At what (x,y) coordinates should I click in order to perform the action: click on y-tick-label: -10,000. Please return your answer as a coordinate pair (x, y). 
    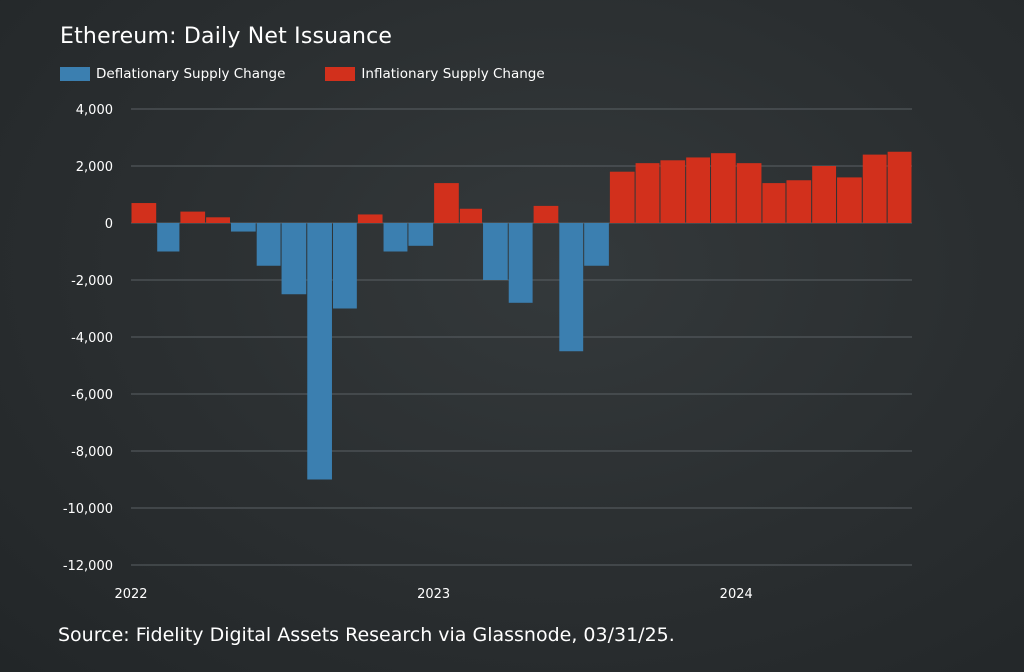
    Looking at the image, I should click on (88, 509).